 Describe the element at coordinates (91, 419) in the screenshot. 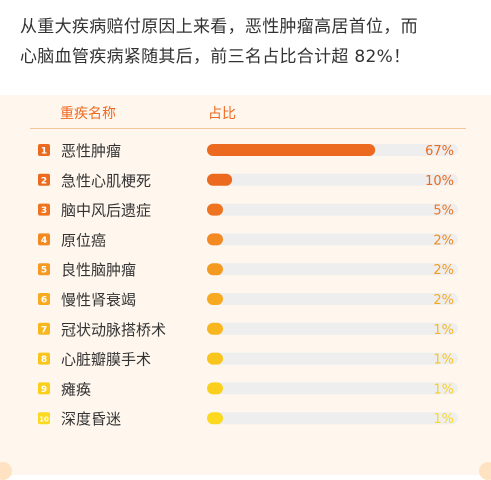

I see `category-label: 深度昏迷` at that location.